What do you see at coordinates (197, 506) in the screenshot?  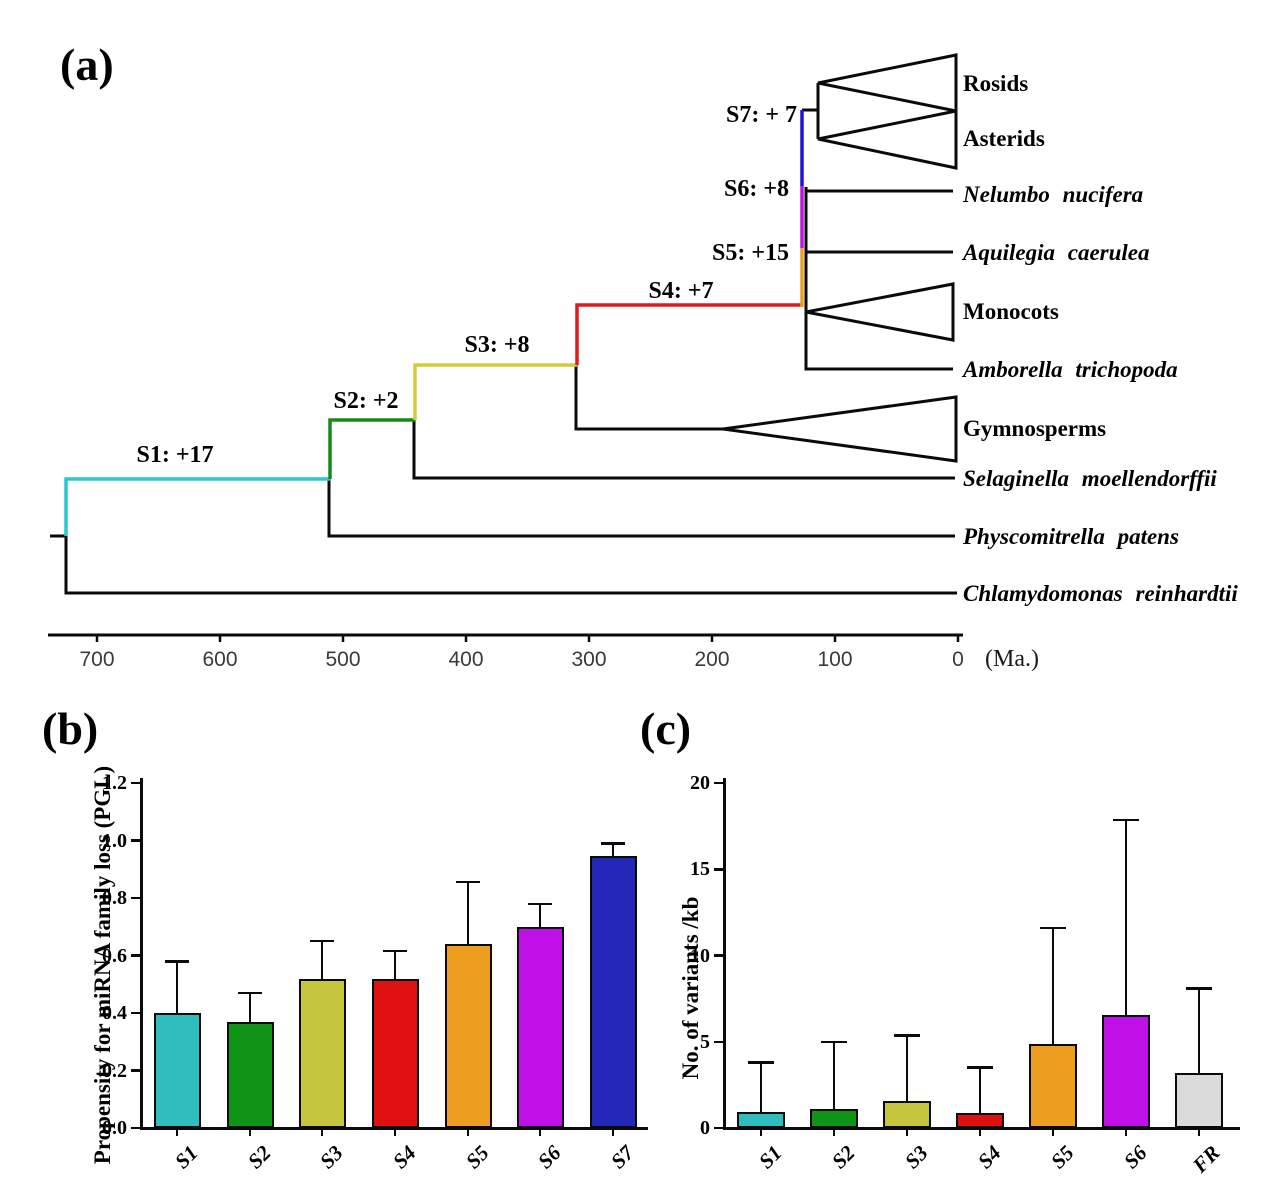 I see `branch-s1-line` at bounding box center [197, 506].